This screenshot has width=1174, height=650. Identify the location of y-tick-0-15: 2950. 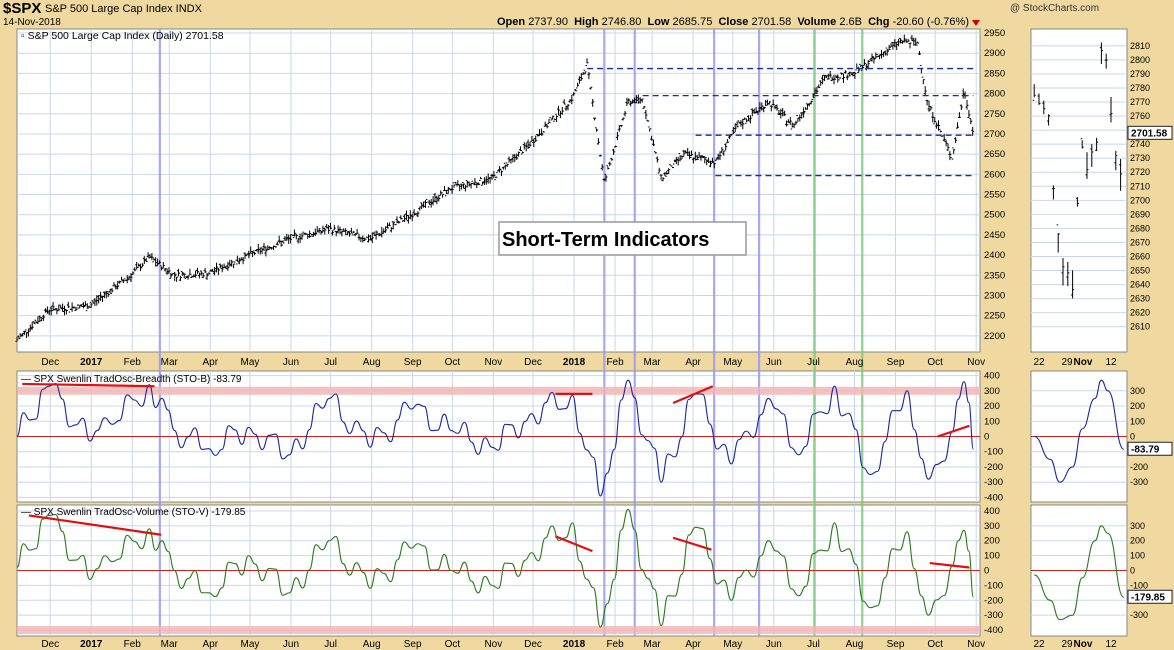
(994, 33).